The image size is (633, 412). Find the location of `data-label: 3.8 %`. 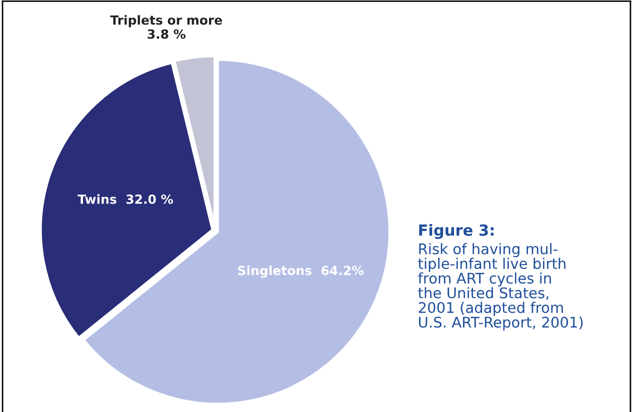

data-label: 3.8 % is located at coordinates (167, 34).